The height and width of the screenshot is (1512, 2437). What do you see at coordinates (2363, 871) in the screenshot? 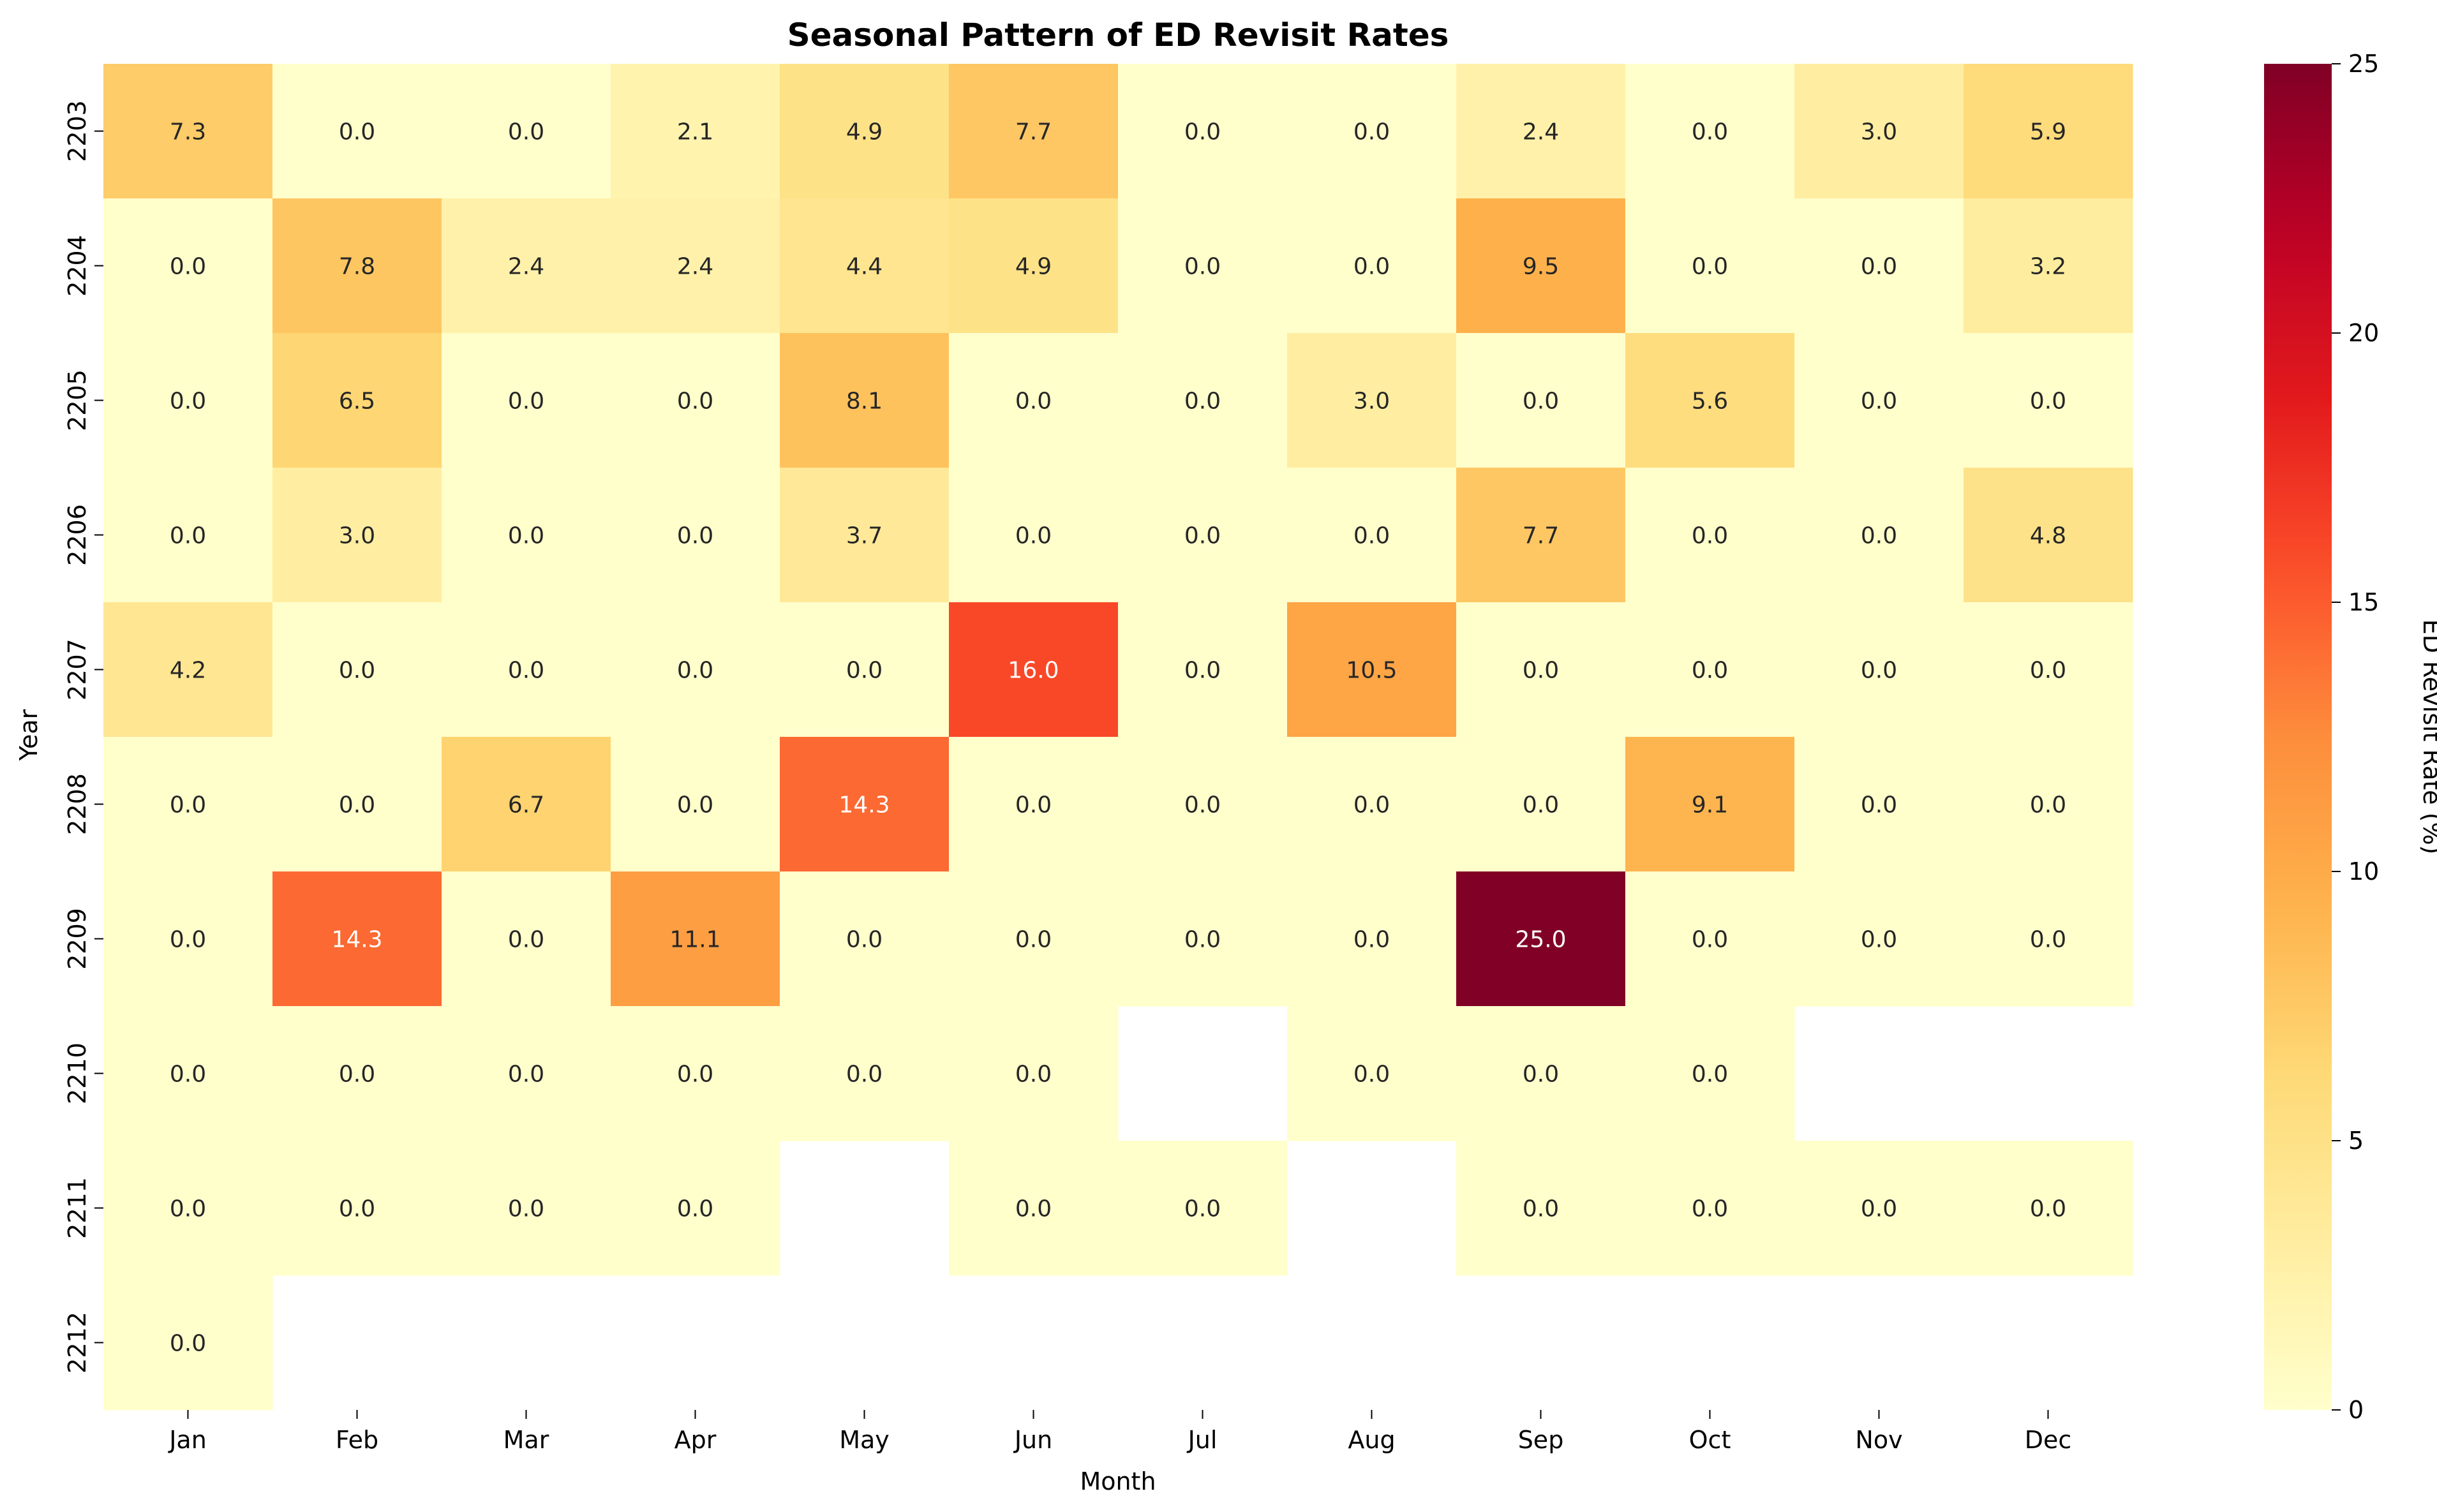
I see `colorbar-tick-label: 10` at bounding box center [2363, 871].